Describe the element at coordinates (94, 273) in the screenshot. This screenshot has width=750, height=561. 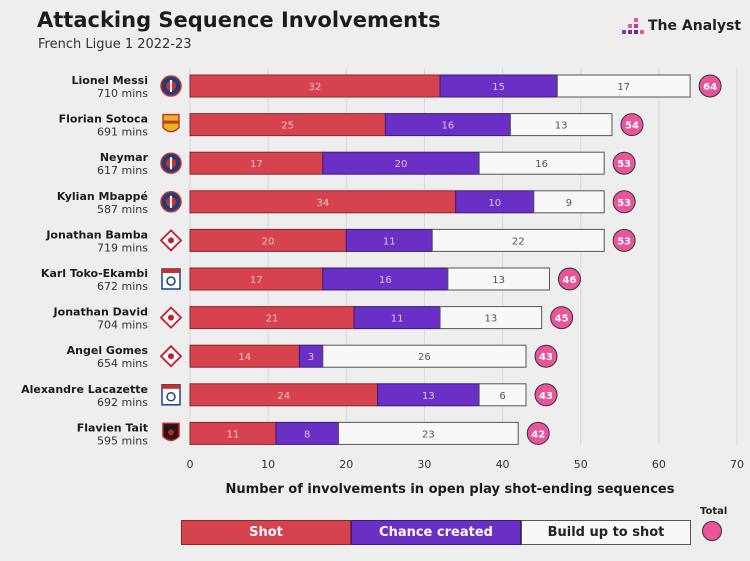
I see `player-name: Karl Toko-Ekambi` at that location.